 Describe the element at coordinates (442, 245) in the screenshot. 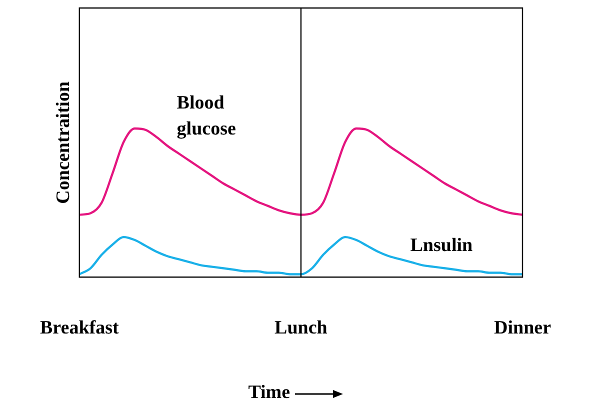

I see `series-label: Lnsulin` at that location.